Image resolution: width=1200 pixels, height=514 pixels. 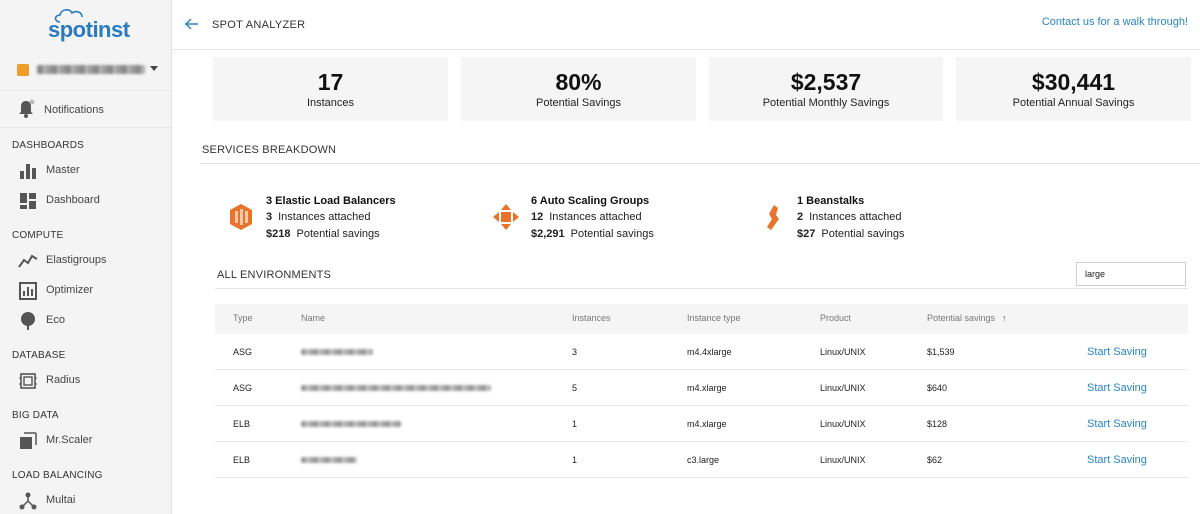 I want to click on cell-instance-type: m4.xlarge, so click(x=707, y=424).